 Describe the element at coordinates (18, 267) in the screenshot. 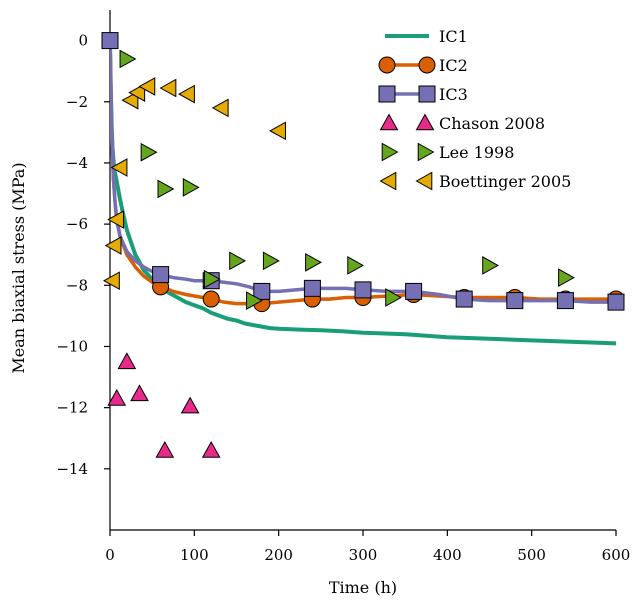

I see `y-axis-label: Mean biaxial stress (MPa)` at that location.